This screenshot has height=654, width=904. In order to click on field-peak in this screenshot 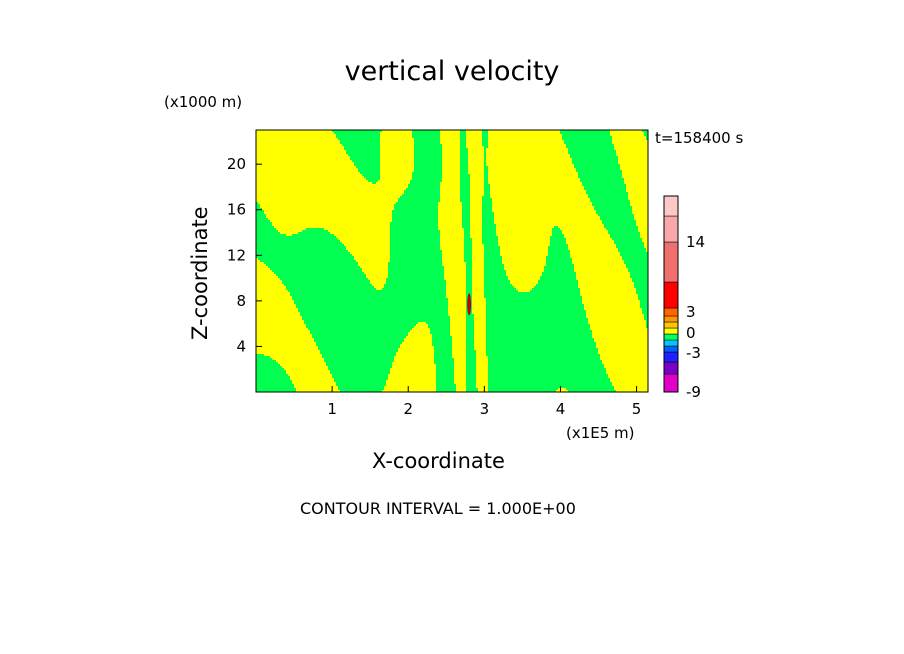, I will do `click(469, 304)`.